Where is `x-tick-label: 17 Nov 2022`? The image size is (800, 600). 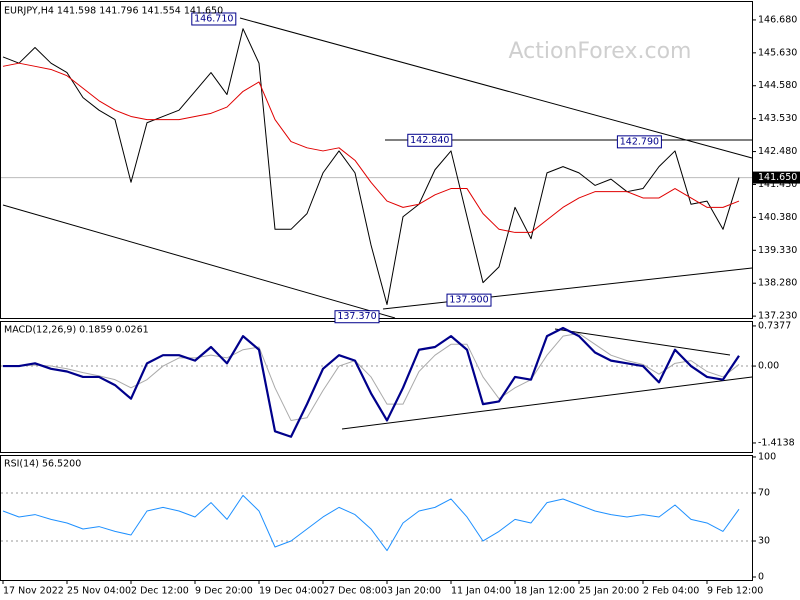
x-tick-label: 17 Nov 2022 is located at coordinates (33, 591).